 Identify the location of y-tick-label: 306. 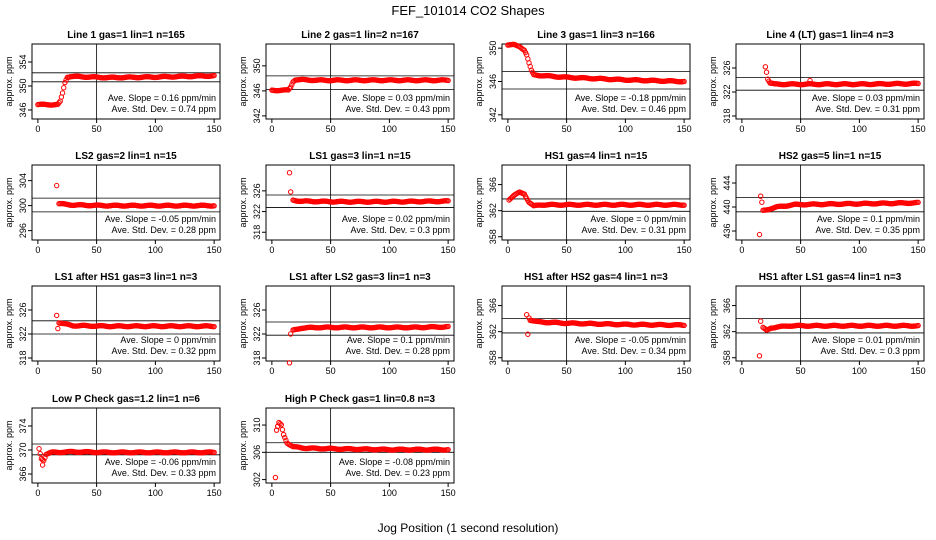
(257, 452).